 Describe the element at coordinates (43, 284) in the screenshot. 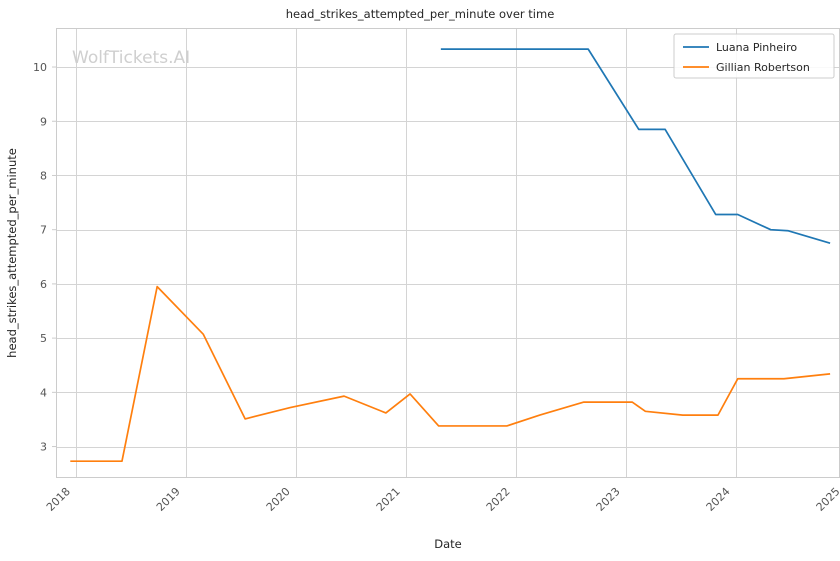

I see `y-tick-label: 6` at that location.